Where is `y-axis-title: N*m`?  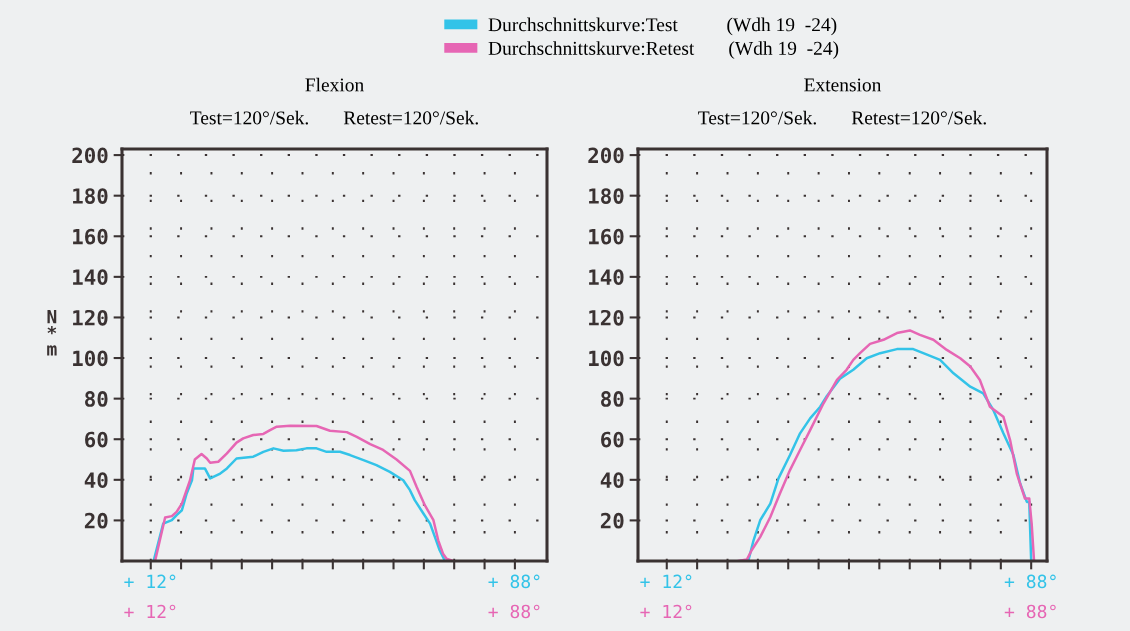
y-axis-title: N*m is located at coordinates (52, 333).